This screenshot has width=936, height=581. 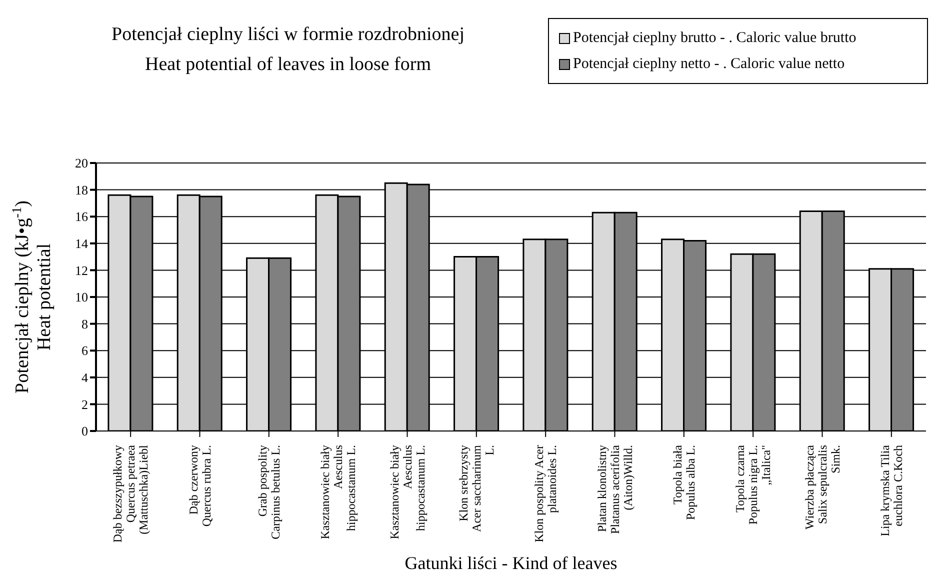 What do you see at coordinates (753, 484) in the screenshot?
I see `x-tick-label: Topola czarna Populus nigra L. „Italica"` at bounding box center [753, 484].